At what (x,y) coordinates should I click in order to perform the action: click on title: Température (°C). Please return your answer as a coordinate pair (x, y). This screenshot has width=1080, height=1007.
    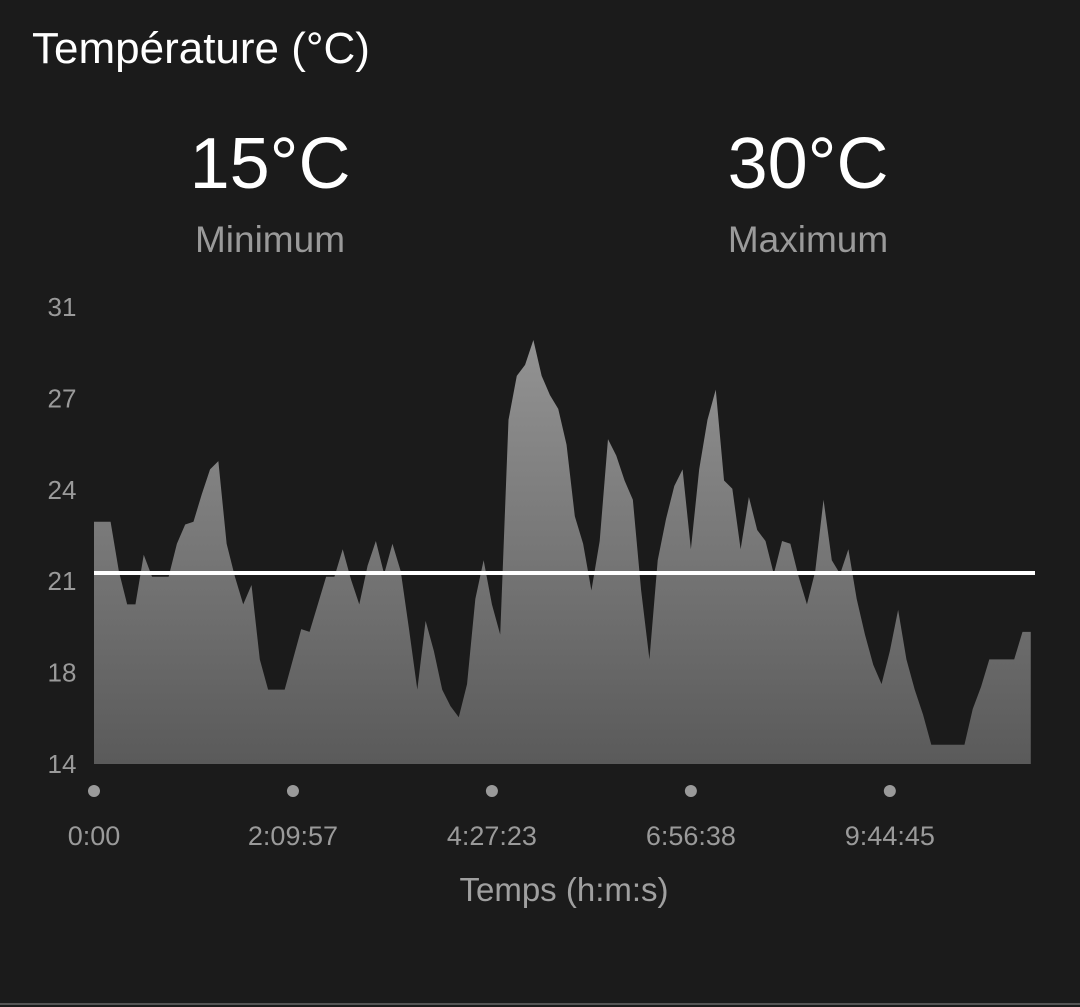
    Looking at the image, I should click on (201, 48).